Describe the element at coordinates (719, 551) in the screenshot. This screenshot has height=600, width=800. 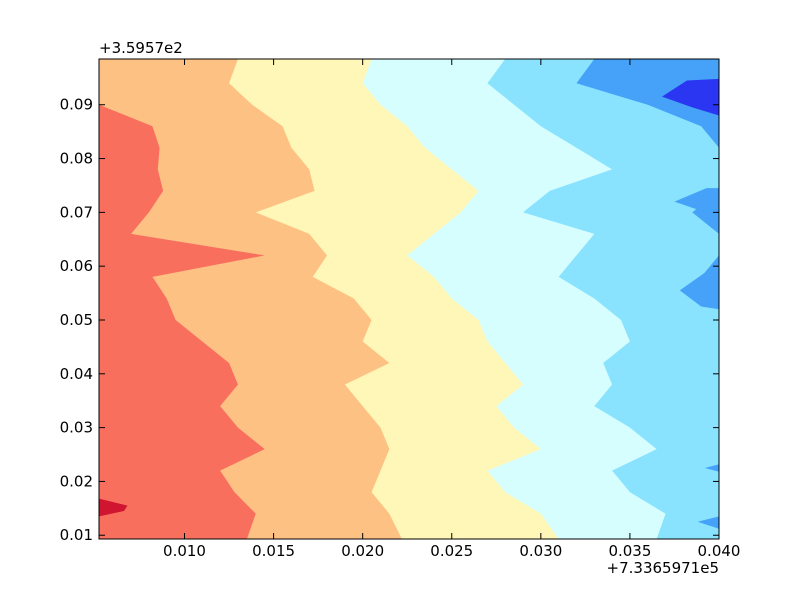
I see `x-tick-label: 0.040` at that location.